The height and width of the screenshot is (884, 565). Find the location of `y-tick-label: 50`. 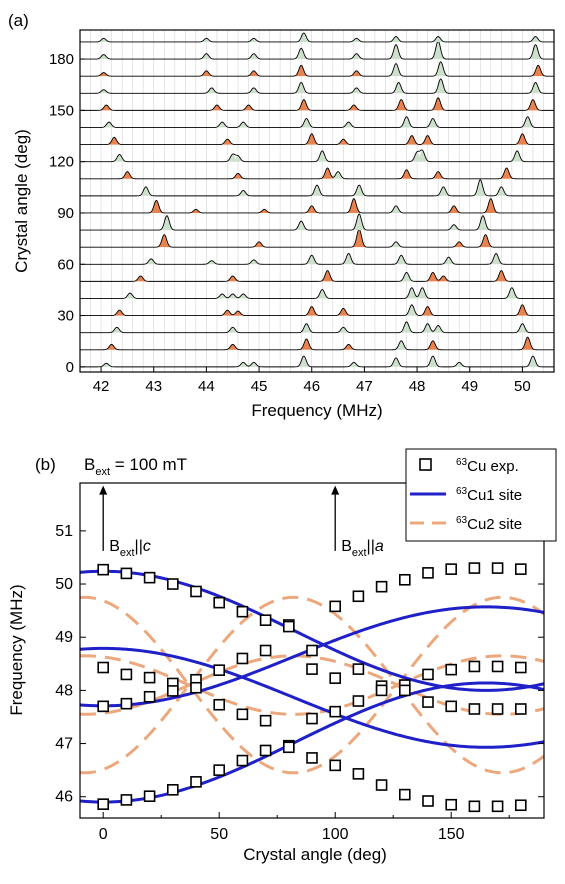

y-tick-label: 50 is located at coordinates (64, 584).